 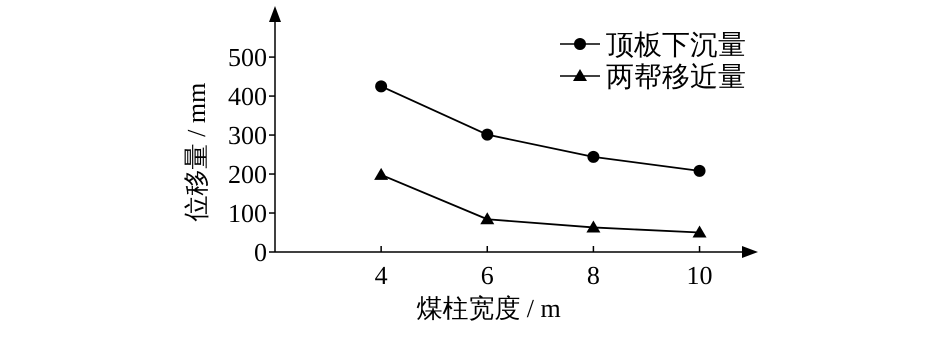 I want to click on legend-label: 顶板下沉量, so click(x=676, y=45).